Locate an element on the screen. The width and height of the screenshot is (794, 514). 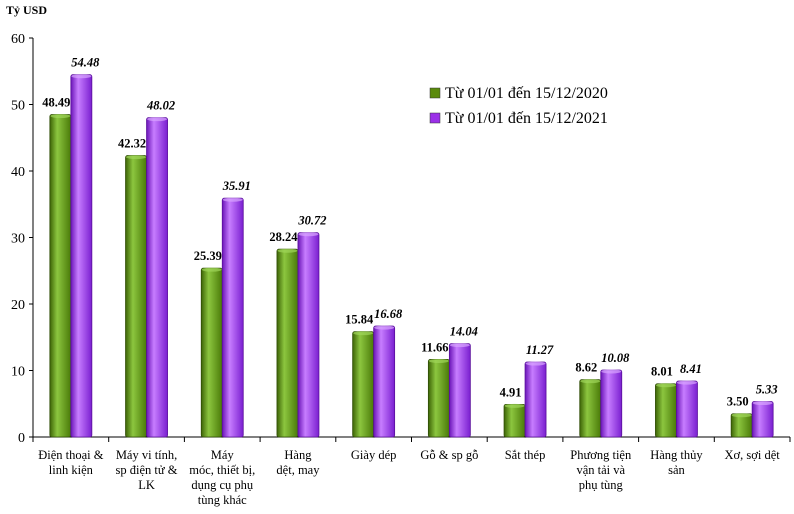
legend-label-series-2: Từ 01/01 đến 15/12/2021 is located at coordinates (526, 118).